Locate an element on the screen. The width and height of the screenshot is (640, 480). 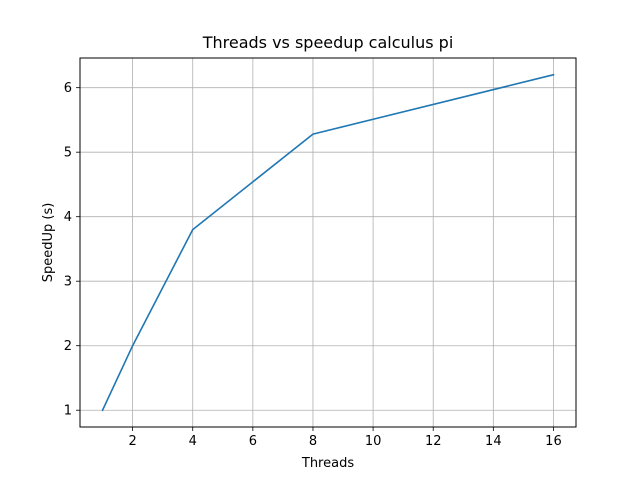
chart-title: Threads vs speedup calculus pi is located at coordinates (328, 42).